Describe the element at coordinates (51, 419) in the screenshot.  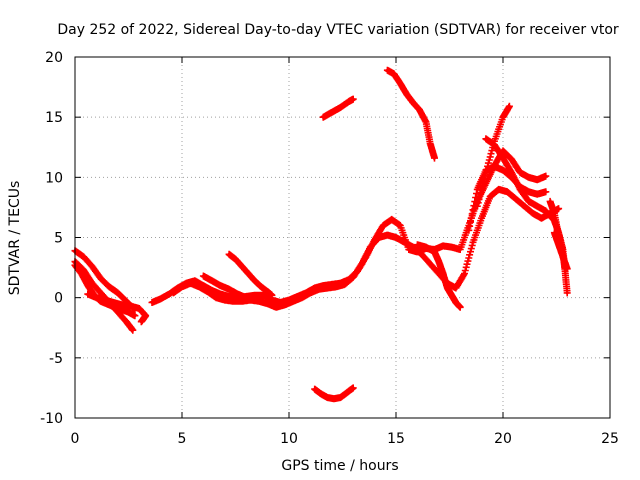
I see `y-tick-label: -10` at that location.